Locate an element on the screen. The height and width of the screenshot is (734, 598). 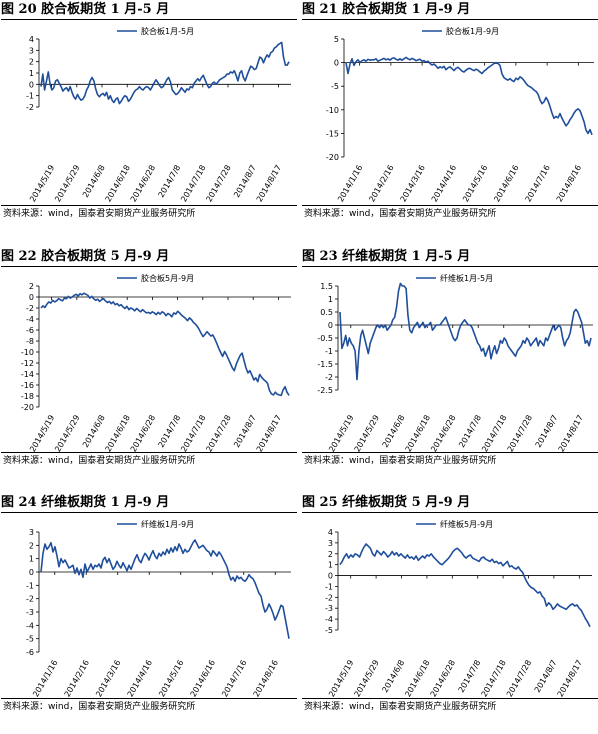
y-tick-label: -1.5 is located at coordinates (325, 364).